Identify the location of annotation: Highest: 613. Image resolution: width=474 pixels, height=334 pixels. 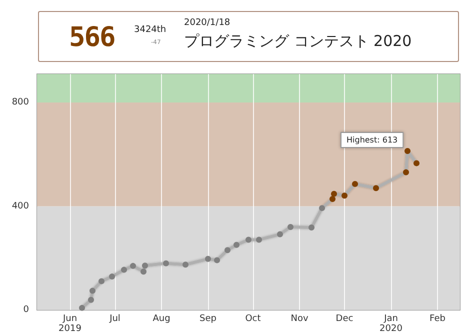
(372, 140).